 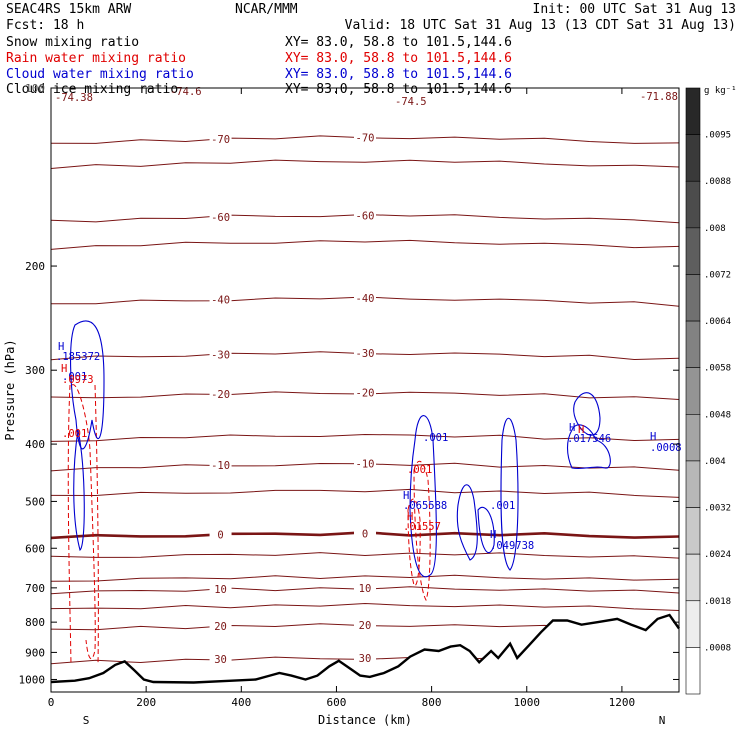 What do you see at coordinates (717, 648) in the screenshot?
I see `colorbar-label-11: .0008` at bounding box center [717, 648].